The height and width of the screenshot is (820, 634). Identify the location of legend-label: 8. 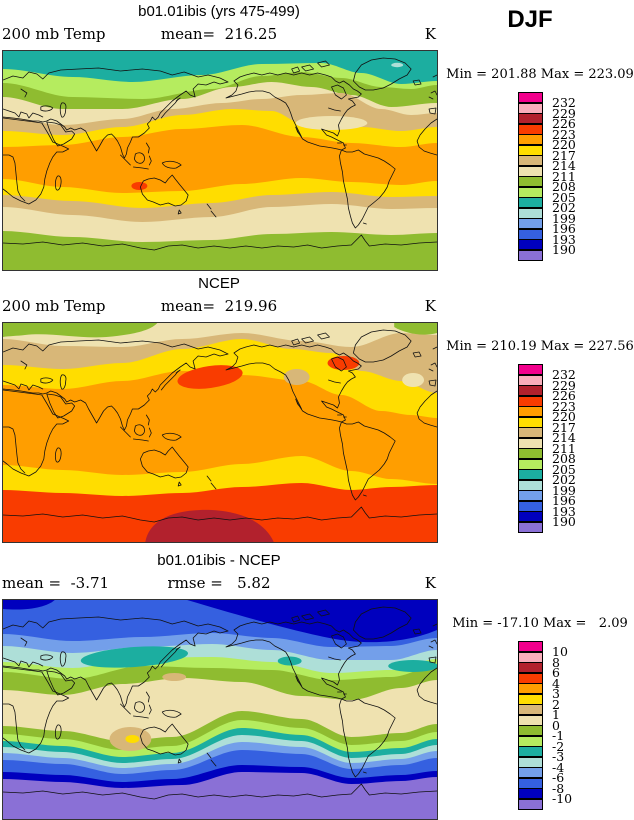
(556, 662).